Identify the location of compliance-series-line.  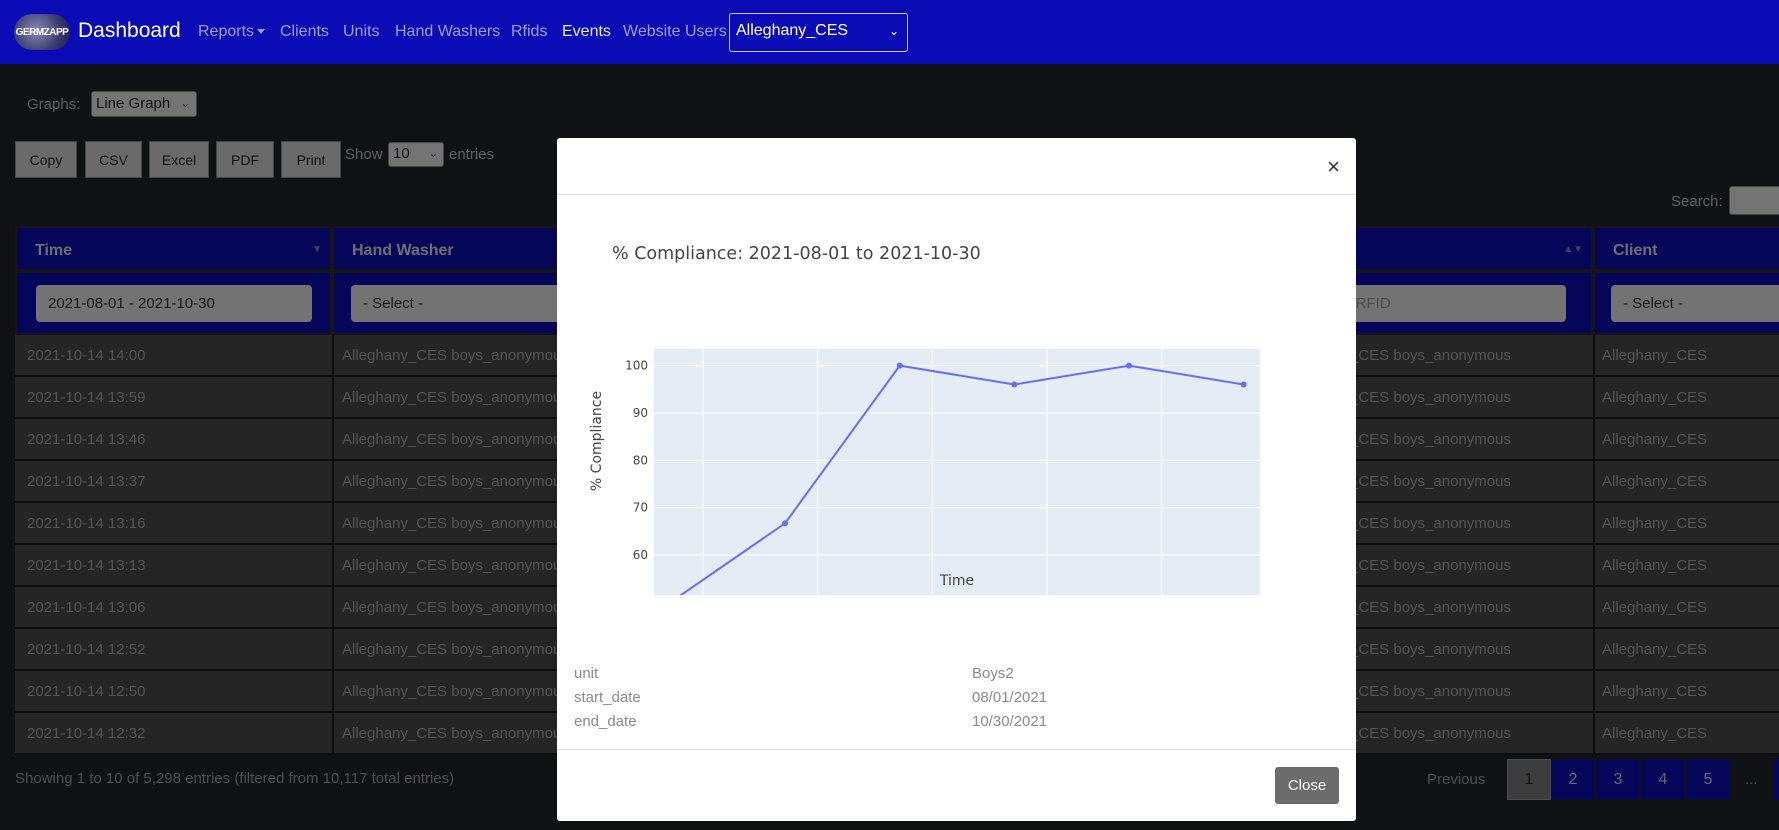
(956, 484).